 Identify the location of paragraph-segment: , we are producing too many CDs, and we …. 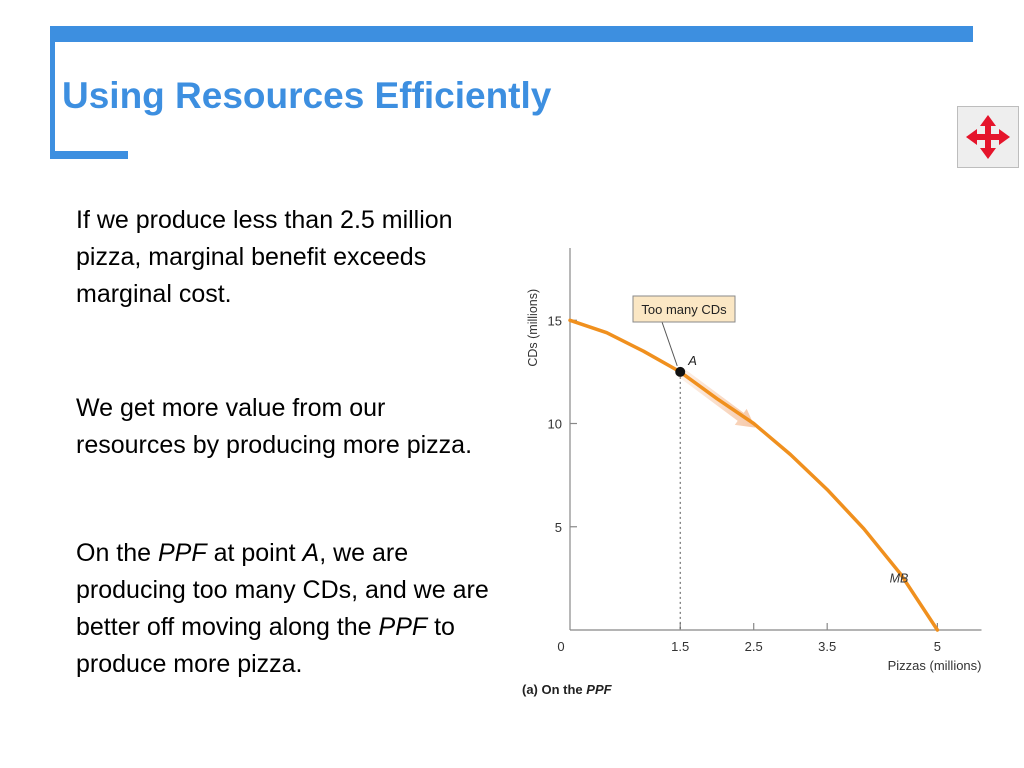
(282, 590).